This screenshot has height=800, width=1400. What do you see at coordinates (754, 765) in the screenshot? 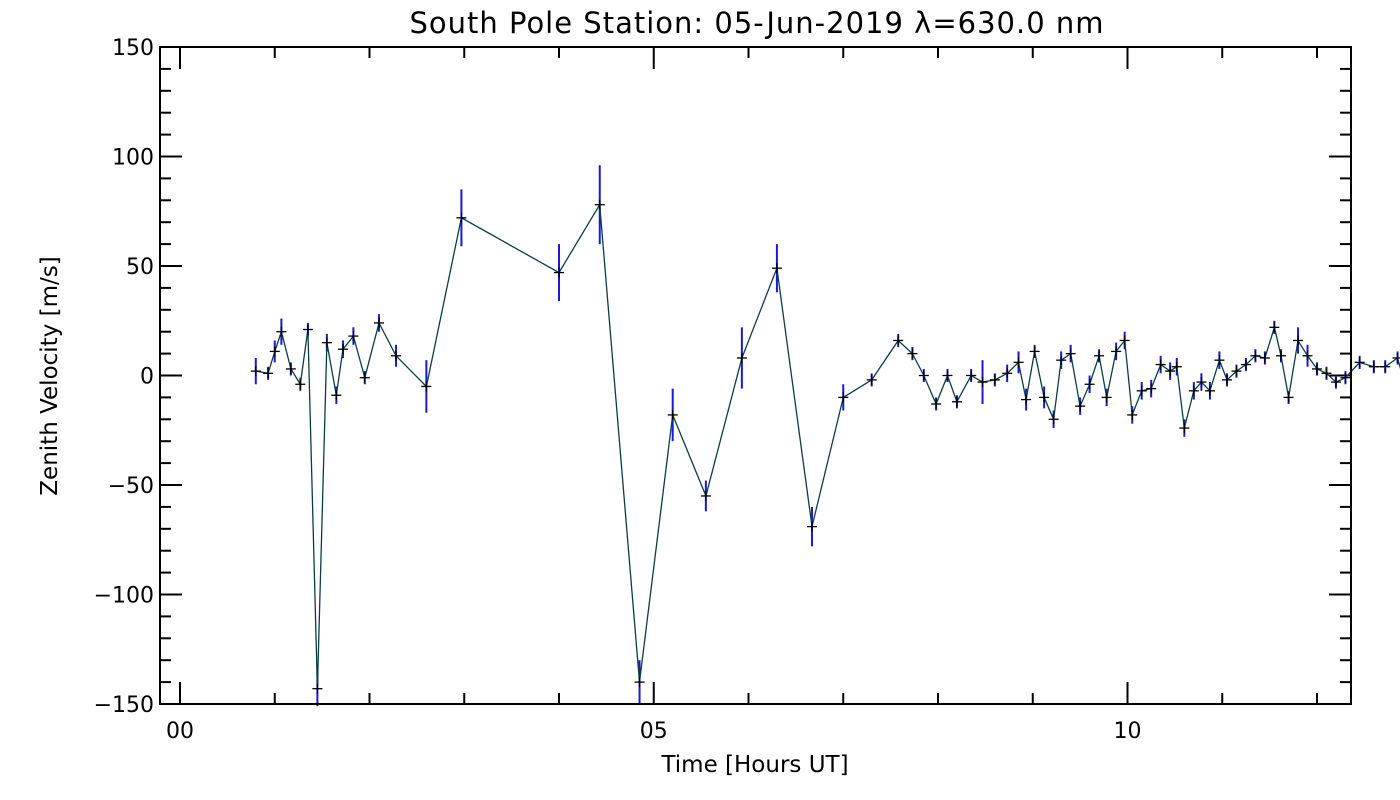
I see `x-axis-label: Time [Hours UT]` at bounding box center [754, 765].